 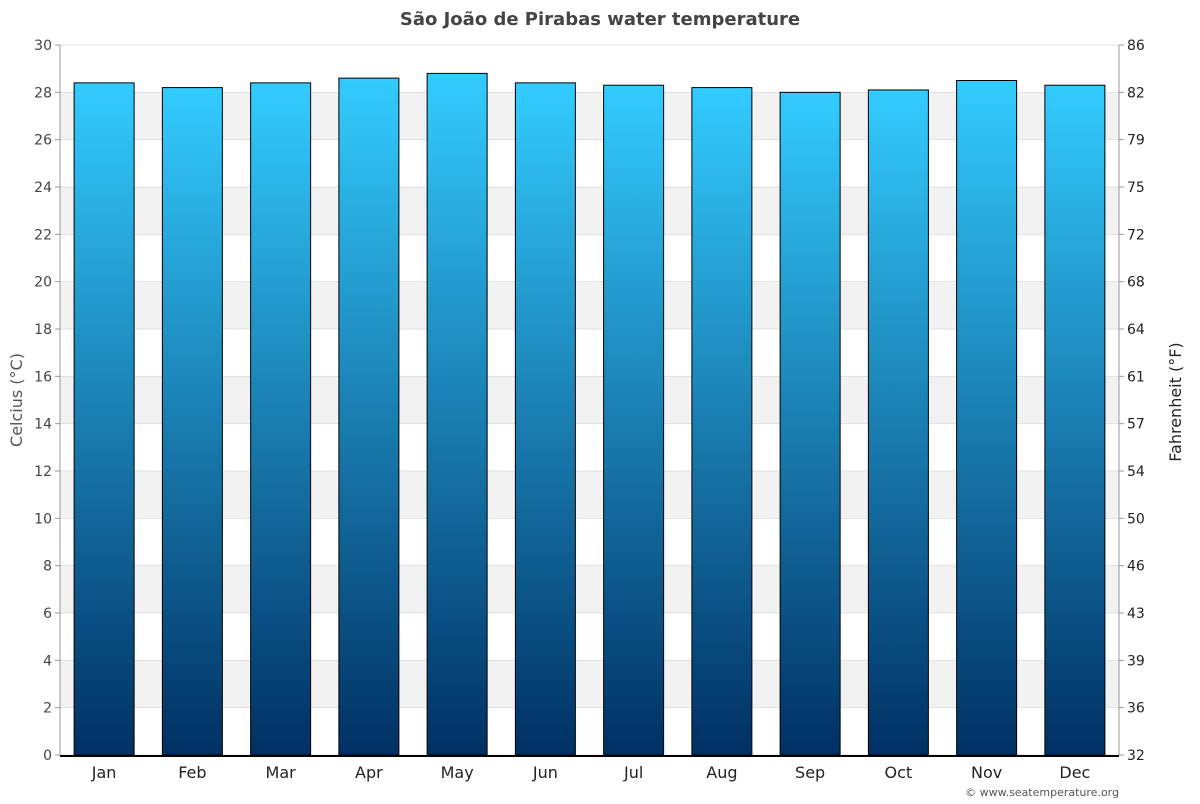 I want to click on y-tick-label: 28, so click(x=43, y=93).